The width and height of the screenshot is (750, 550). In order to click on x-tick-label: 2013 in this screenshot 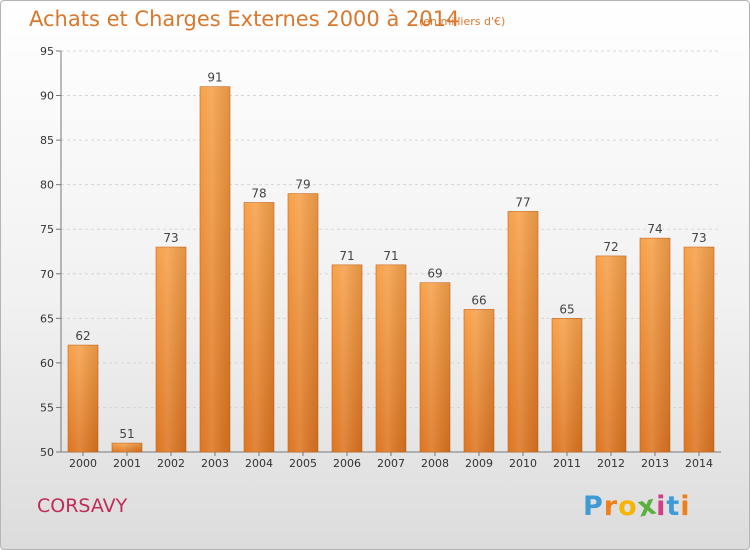, I will do `click(655, 463)`.